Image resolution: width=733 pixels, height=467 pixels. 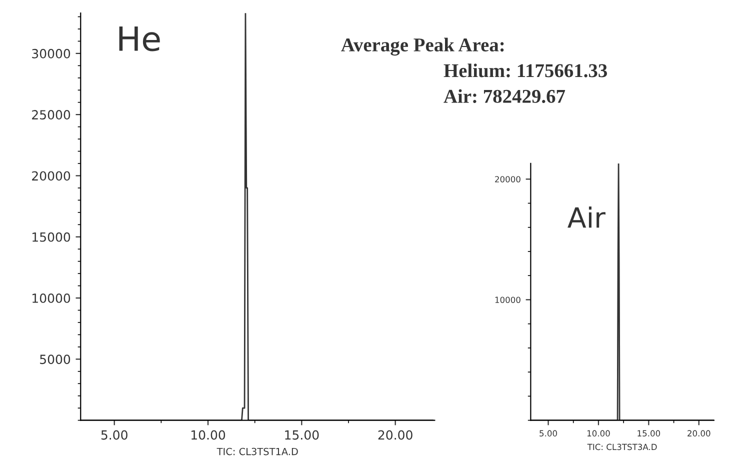 I want to click on x-axis-title: TIC: CL3TST3A.D, so click(x=622, y=447).